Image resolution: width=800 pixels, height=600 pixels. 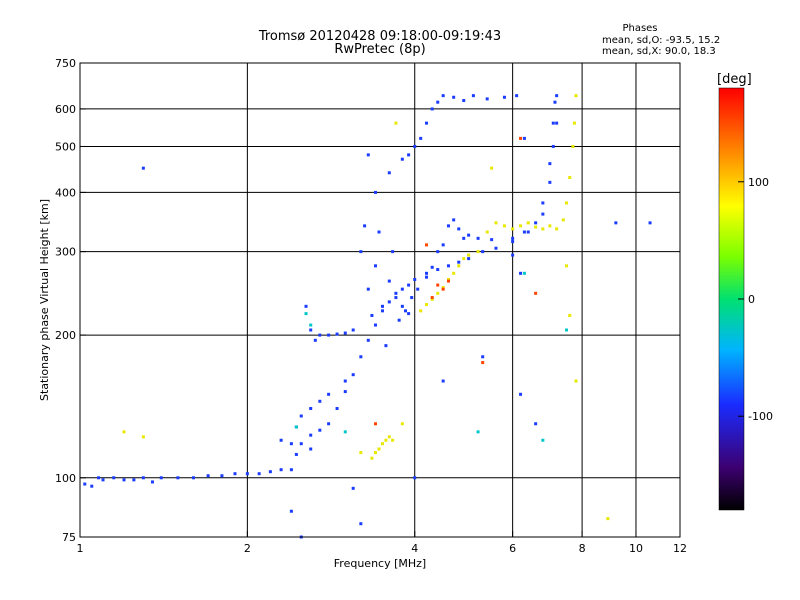 I want to click on x-tick-label: 8, so click(x=582, y=548).